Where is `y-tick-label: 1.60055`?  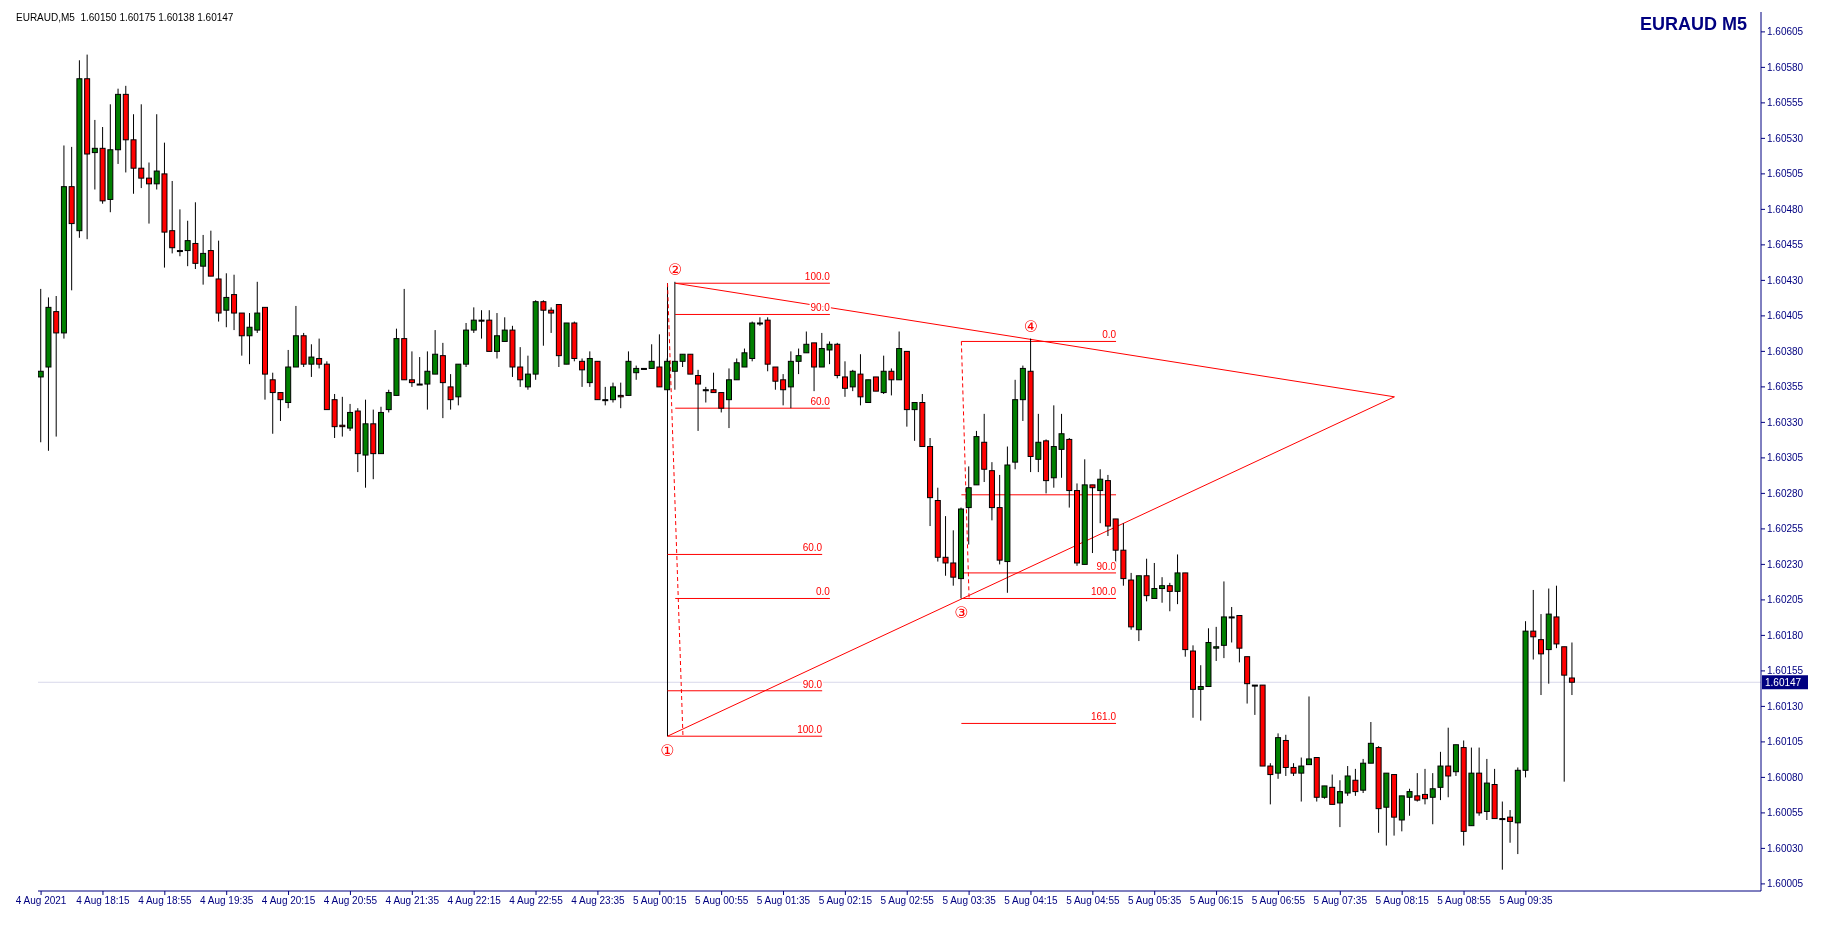 y-tick-label: 1.60055 is located at coordinates (1785, 813).